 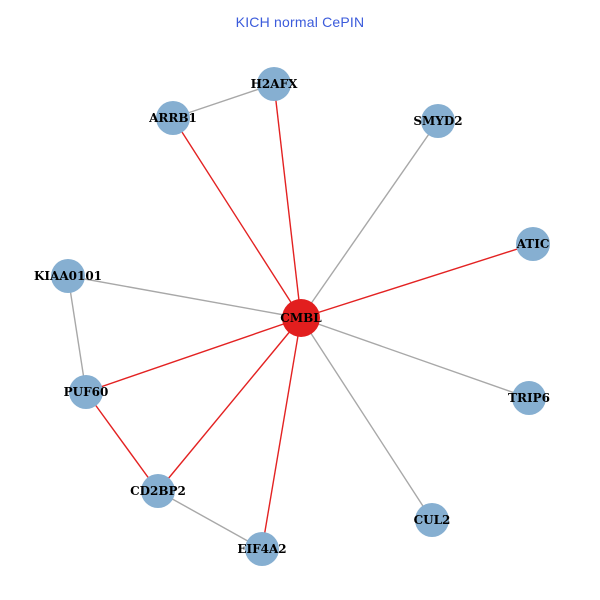 I want to click on edge-CMBL-KIAA0101, so click(x=184, y=297).